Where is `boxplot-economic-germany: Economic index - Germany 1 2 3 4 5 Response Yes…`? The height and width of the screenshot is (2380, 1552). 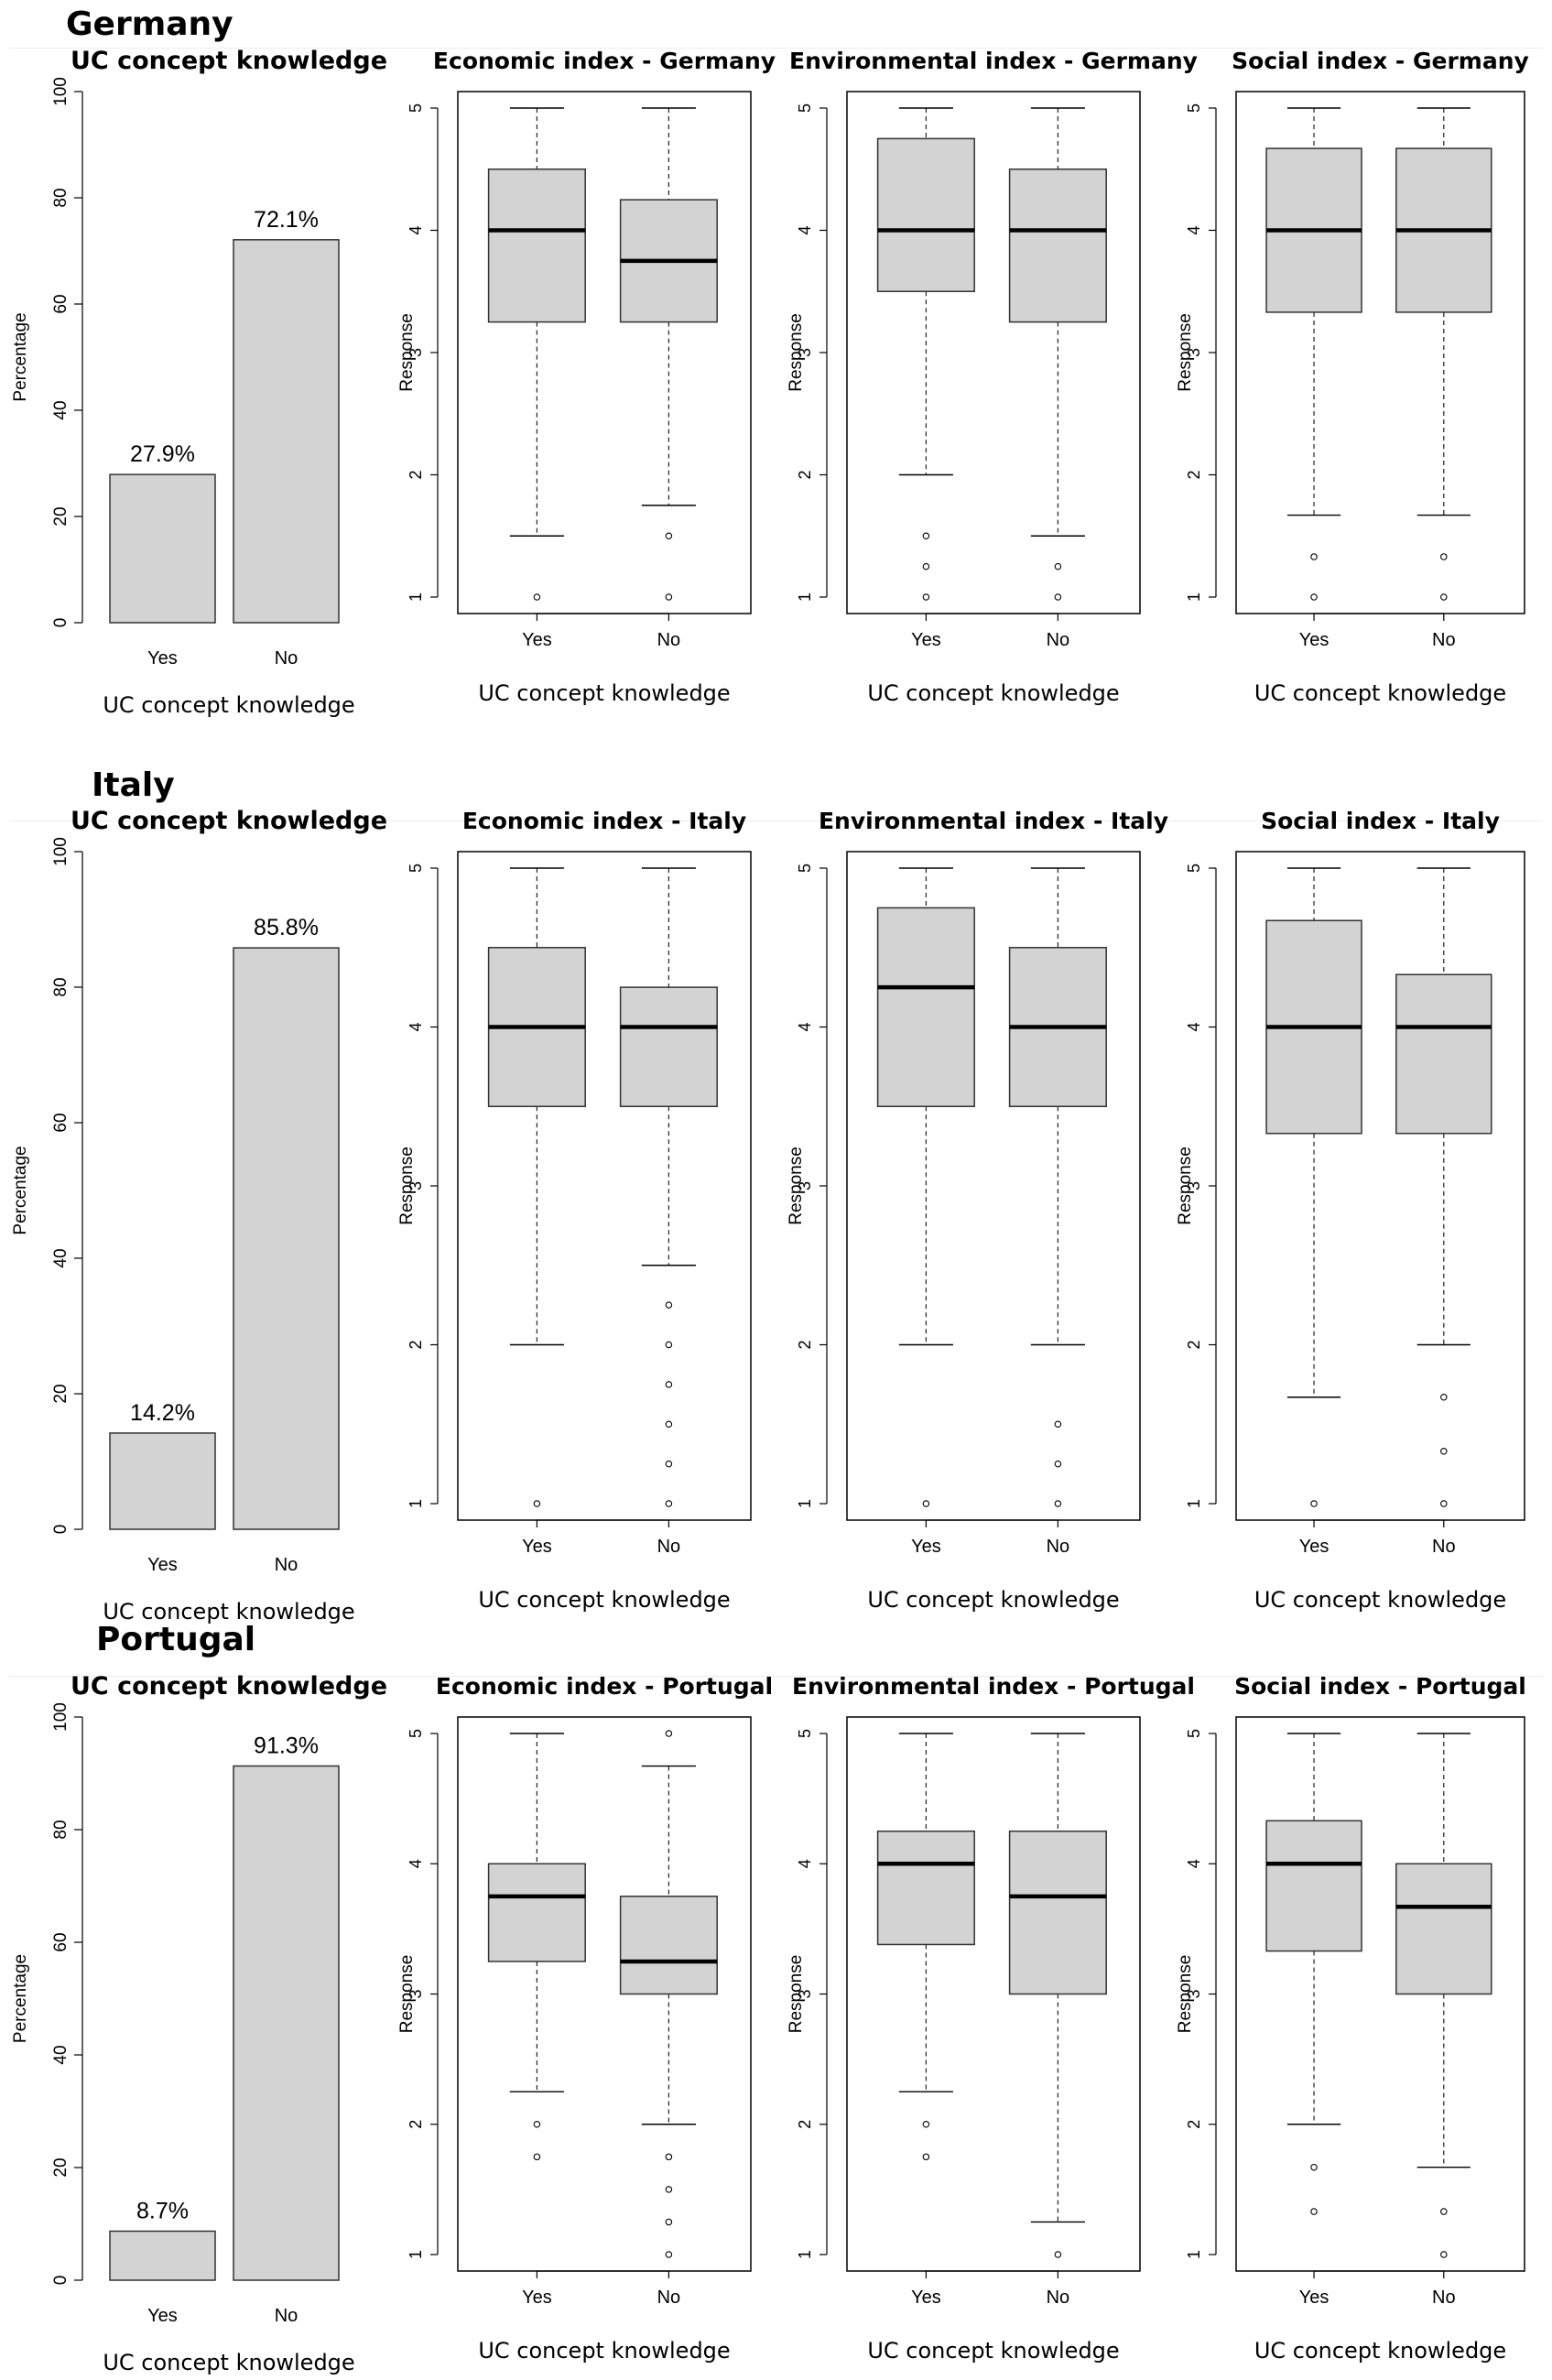
boxplot-economic-germany: Economic index - Germany 1 2 3 4 5 Response Yes… is located at coordinates (586, 377).